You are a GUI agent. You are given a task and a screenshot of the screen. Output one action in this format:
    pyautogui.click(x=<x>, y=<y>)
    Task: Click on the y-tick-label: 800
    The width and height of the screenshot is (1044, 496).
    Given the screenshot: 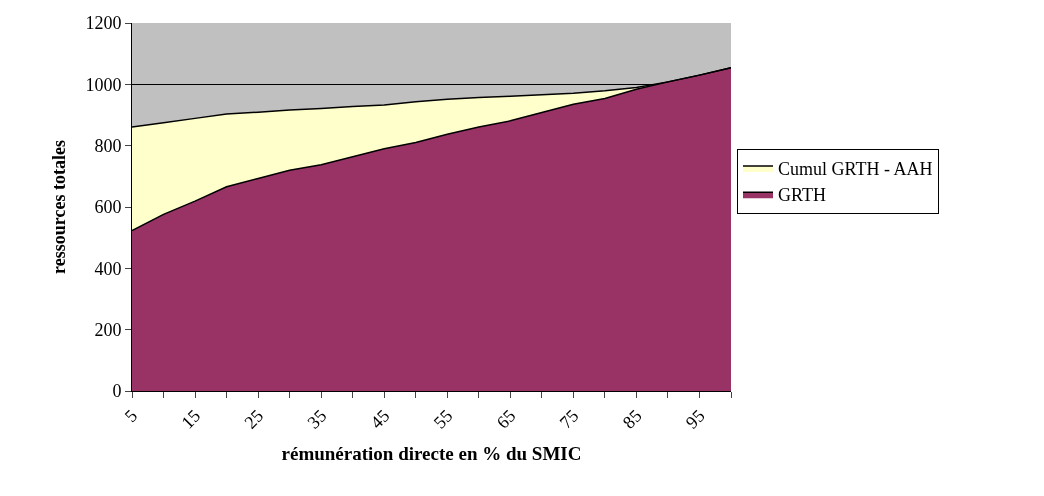 What is the action you would take?
    pyautogui.click(x=108, y=145)
    